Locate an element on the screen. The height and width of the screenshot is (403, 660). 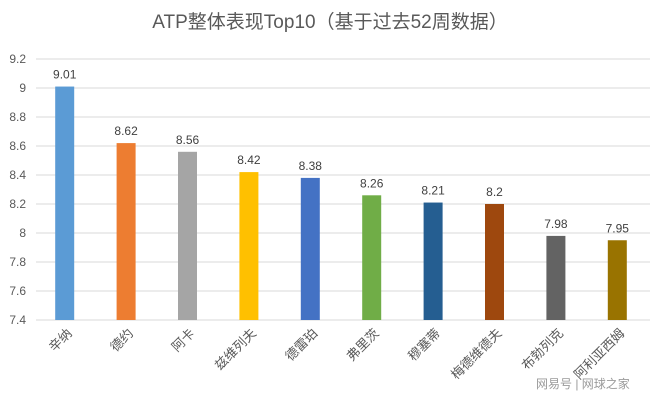
data-label: 9.01 is located at coordinates (65, 75).